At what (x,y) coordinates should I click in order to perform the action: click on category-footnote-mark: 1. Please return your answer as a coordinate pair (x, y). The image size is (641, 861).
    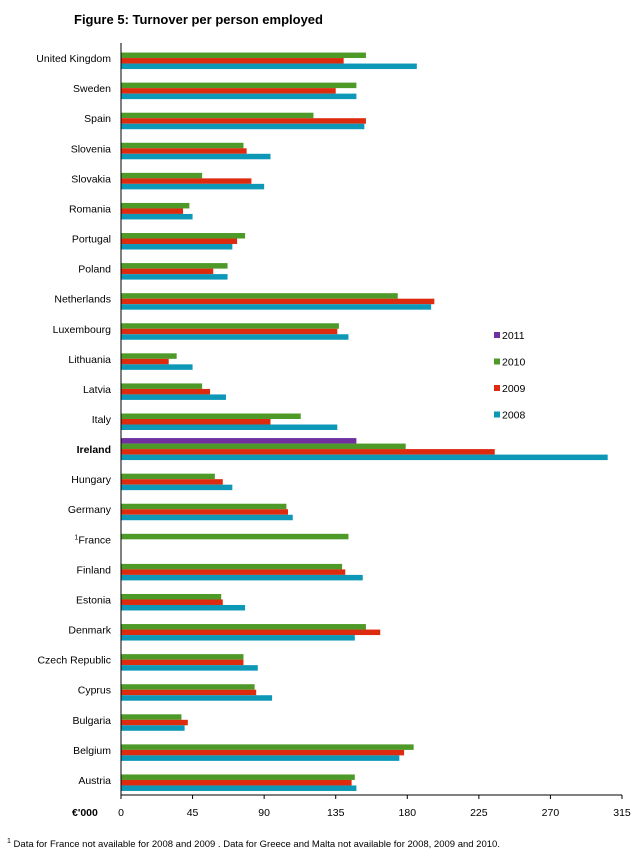
    Looking at the image, I should click on (76, 537).